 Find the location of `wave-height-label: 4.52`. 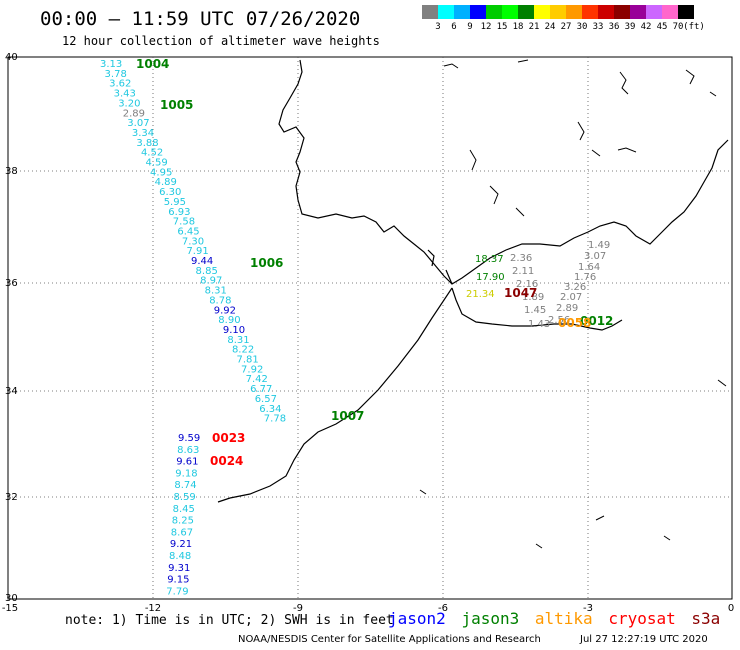

wave-height-label: 4.52 is located at coordinates (152, 153).